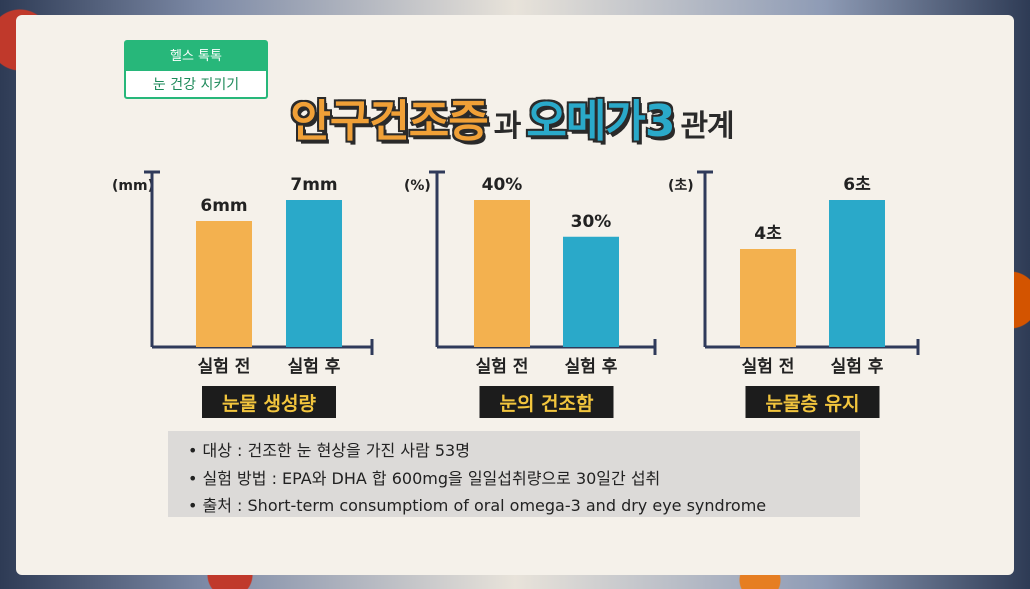 This screenshot has width=1030, height=589. Describe the element at coordinates (507, 126) in the screenshot. I see `headline-connector: 과` at that location.